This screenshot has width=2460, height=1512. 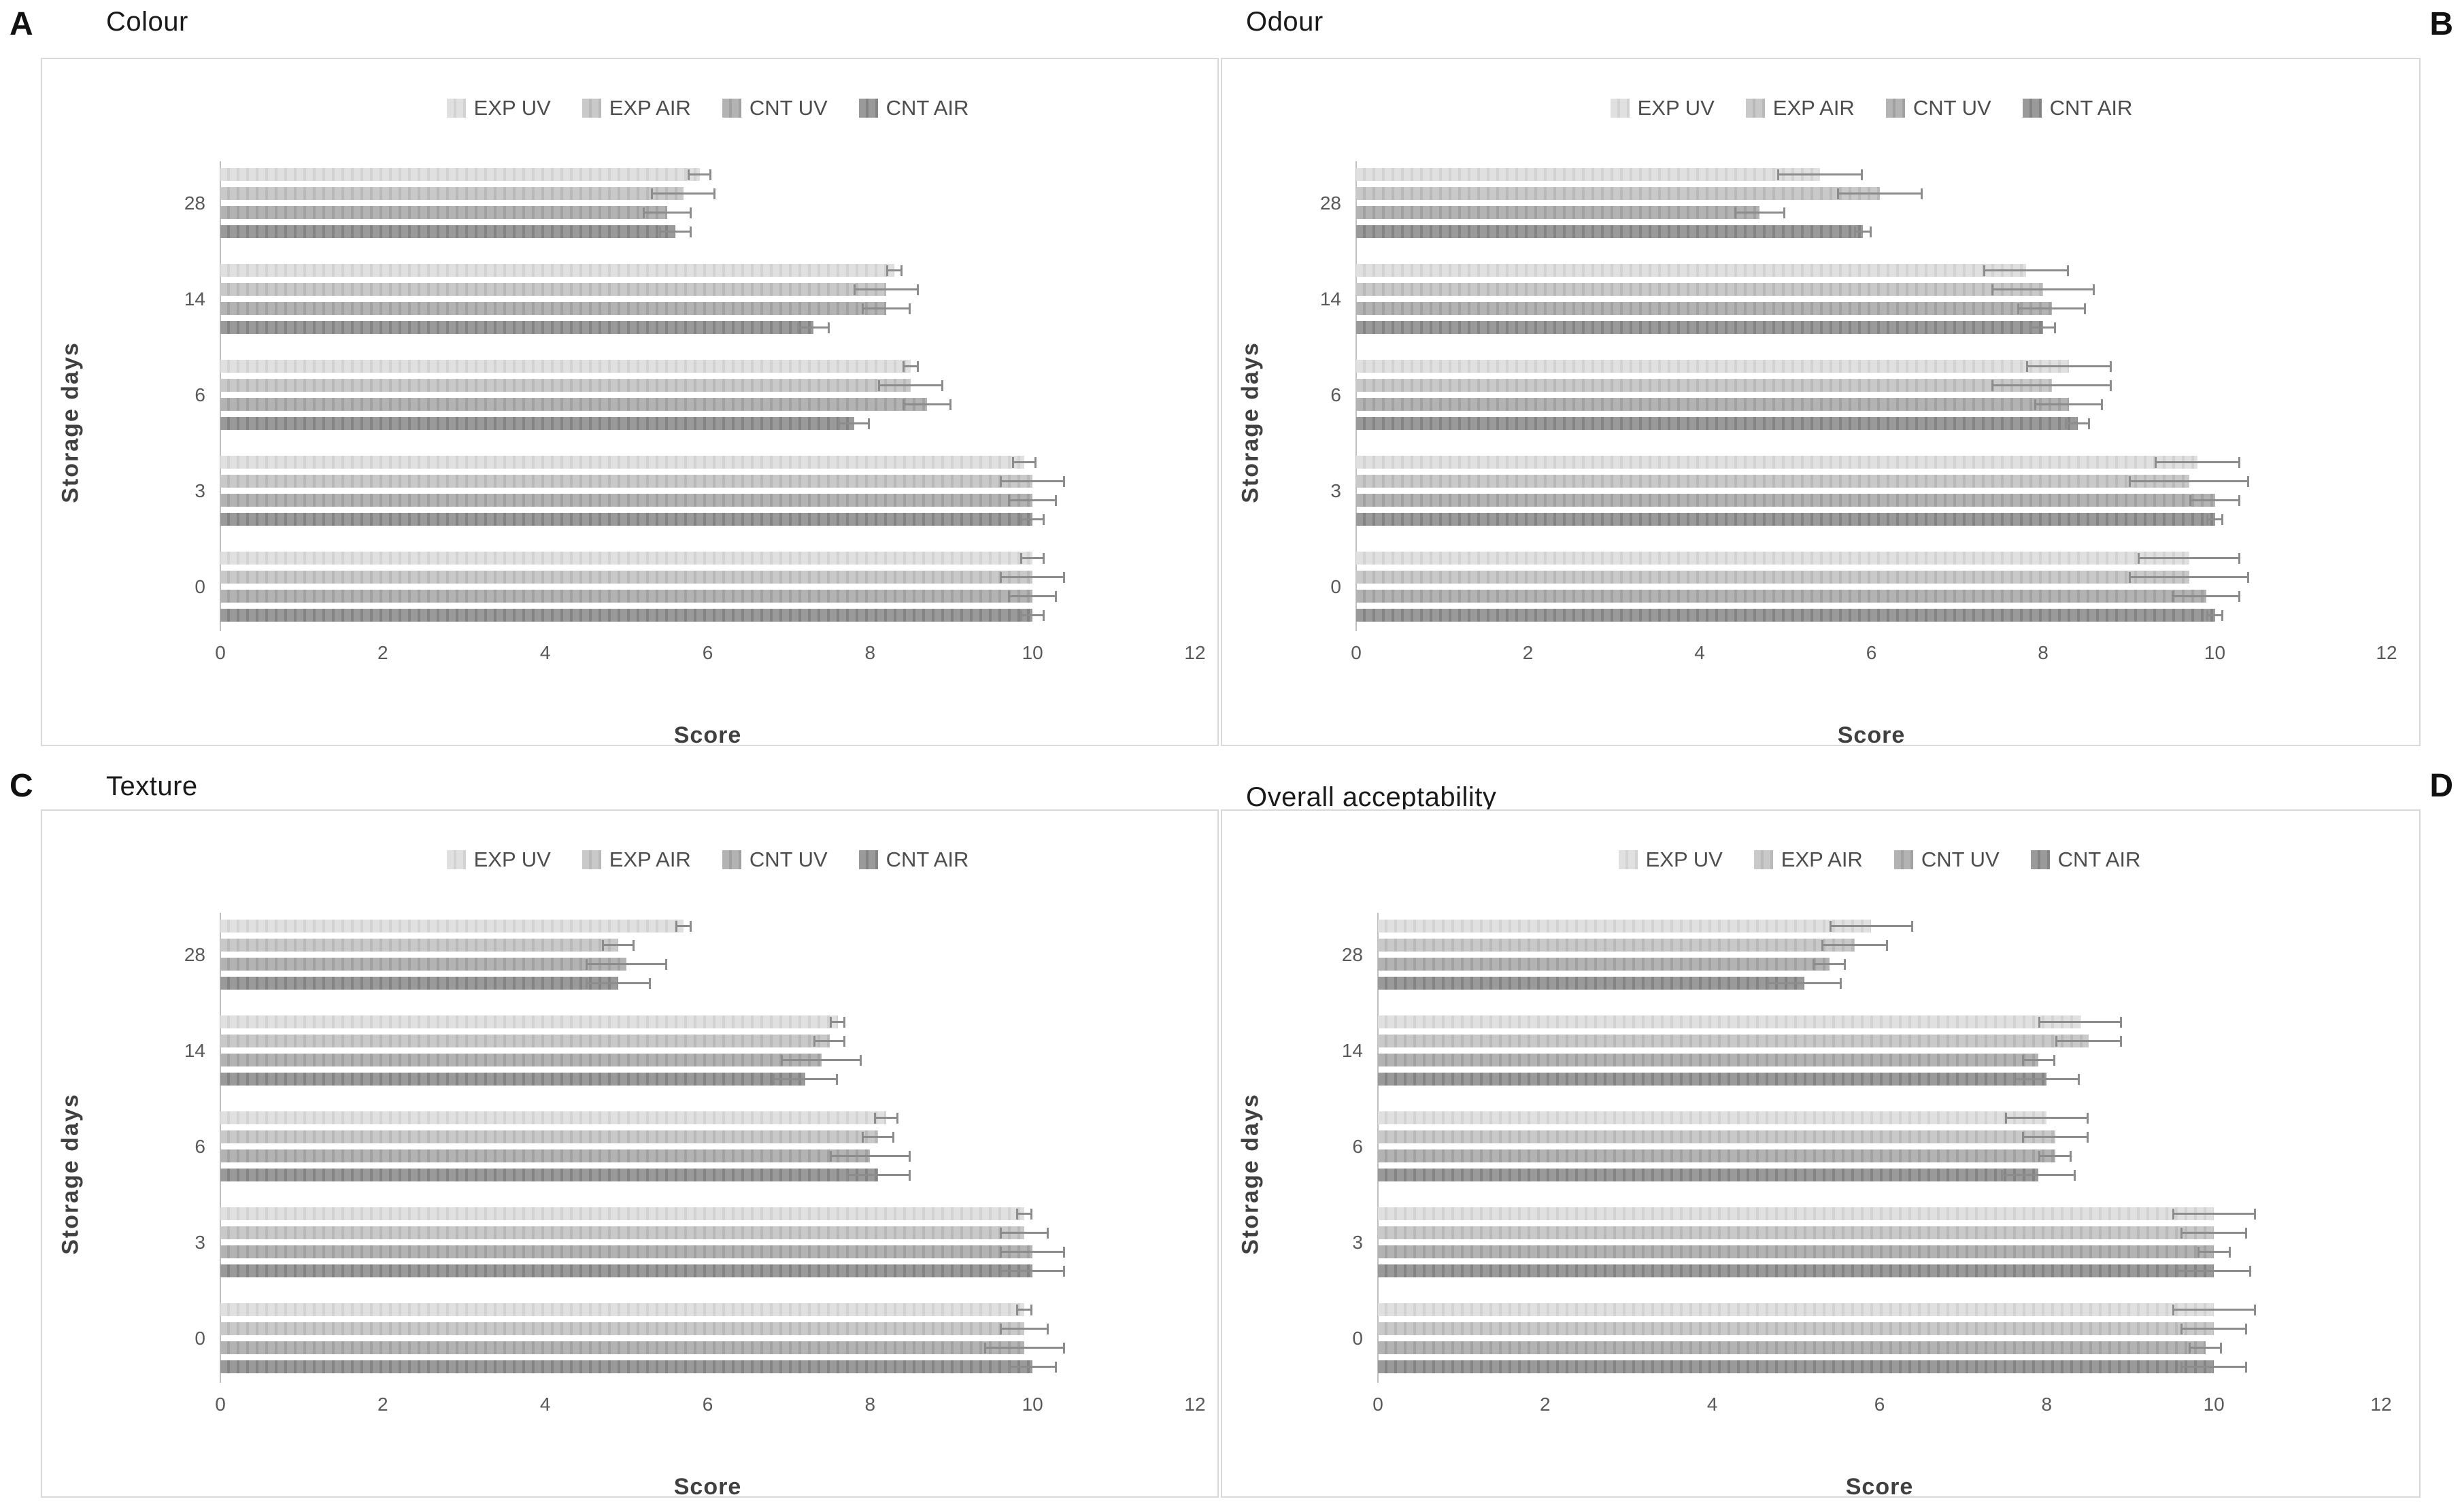 What do you see at coordinates (2077, 108) in the screenshot?
I see `legend-item: CNT AIR` at bounding box center [2077, 108].